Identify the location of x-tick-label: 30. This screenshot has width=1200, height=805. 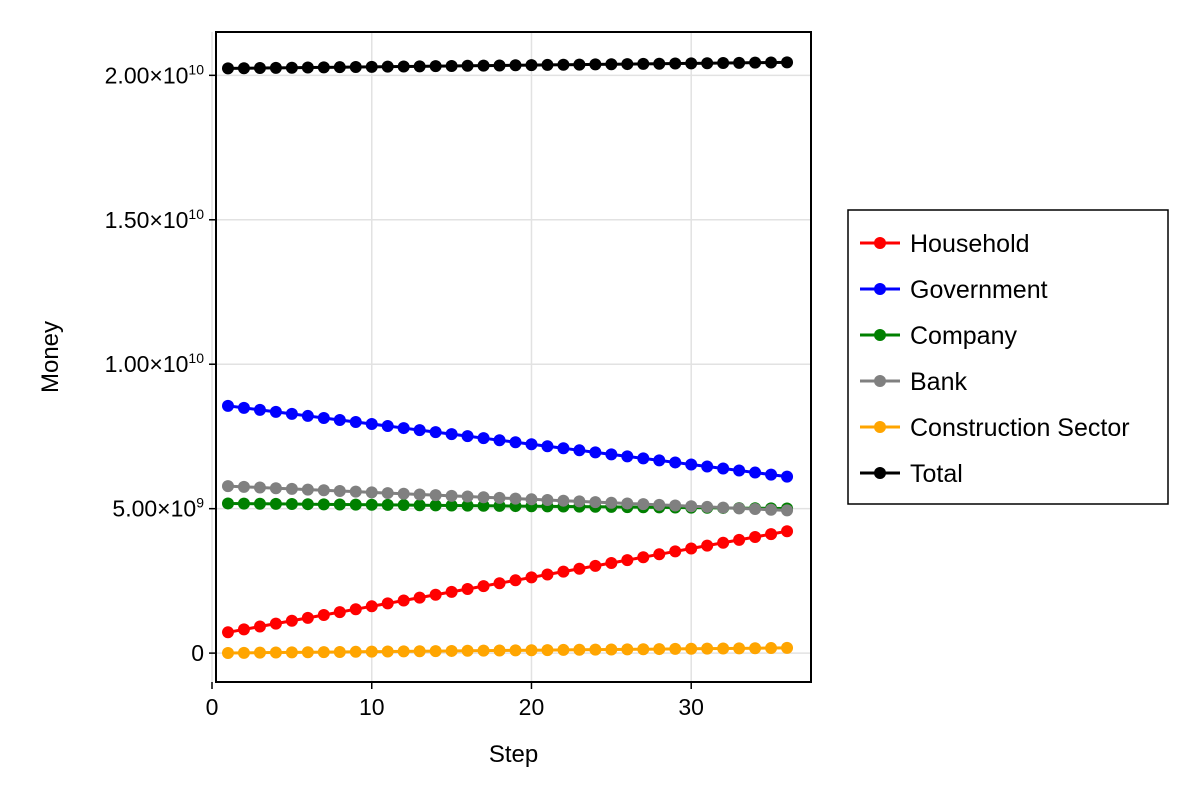
(691, 707).